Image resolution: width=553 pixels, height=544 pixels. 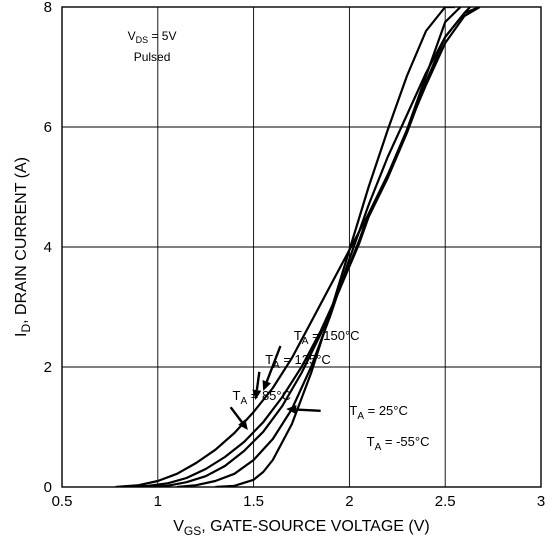 I want to click on y-tick-label: 2, so click(x=48, y=367).